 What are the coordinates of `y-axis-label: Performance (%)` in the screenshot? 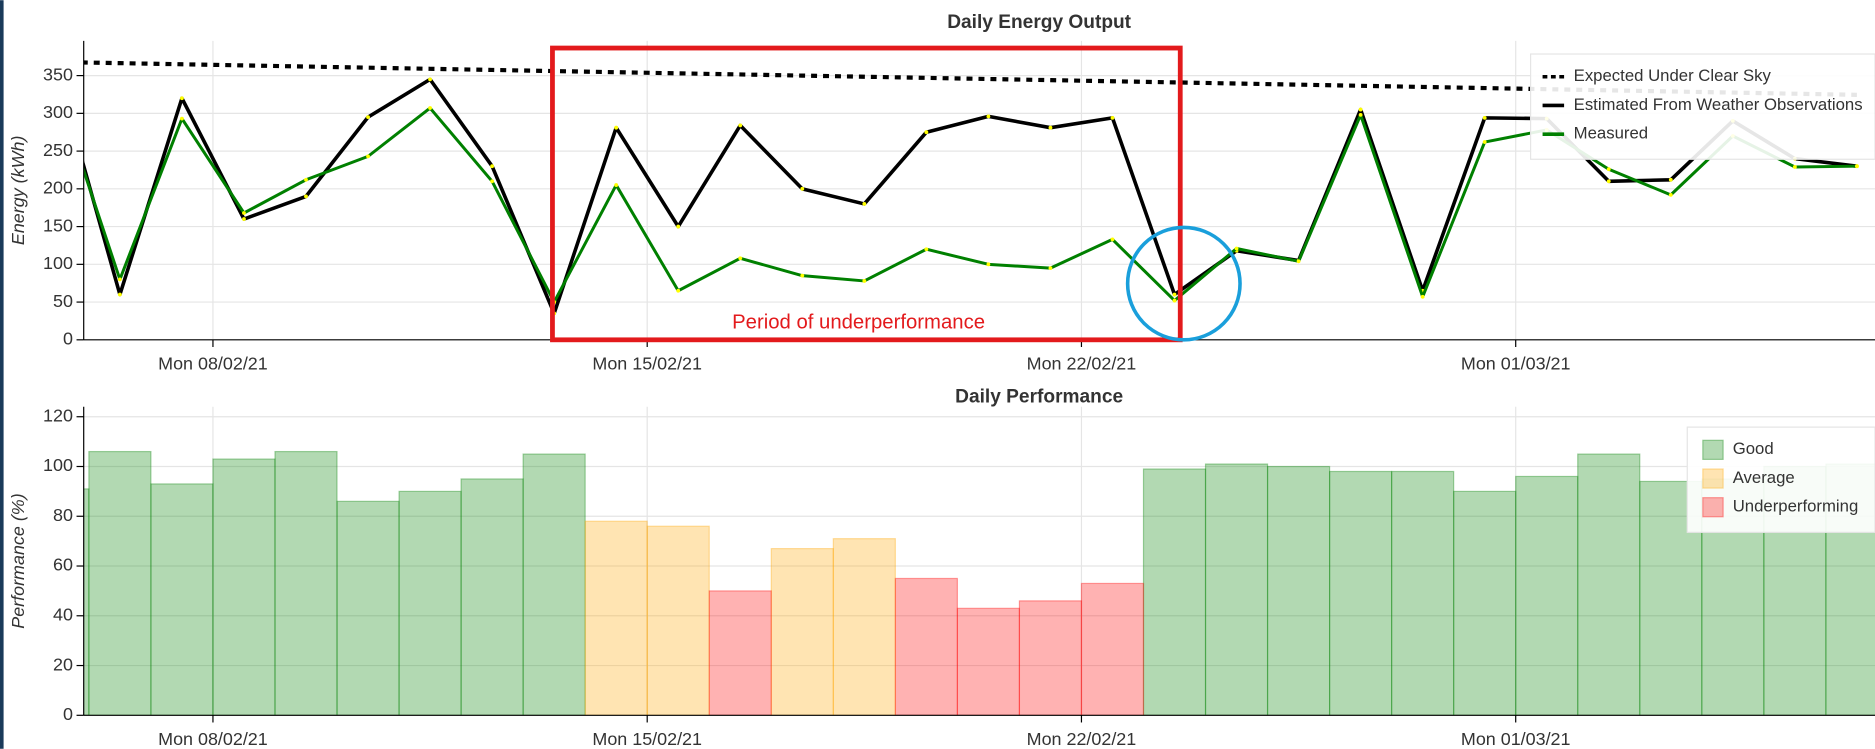 It's located at (18, 560).